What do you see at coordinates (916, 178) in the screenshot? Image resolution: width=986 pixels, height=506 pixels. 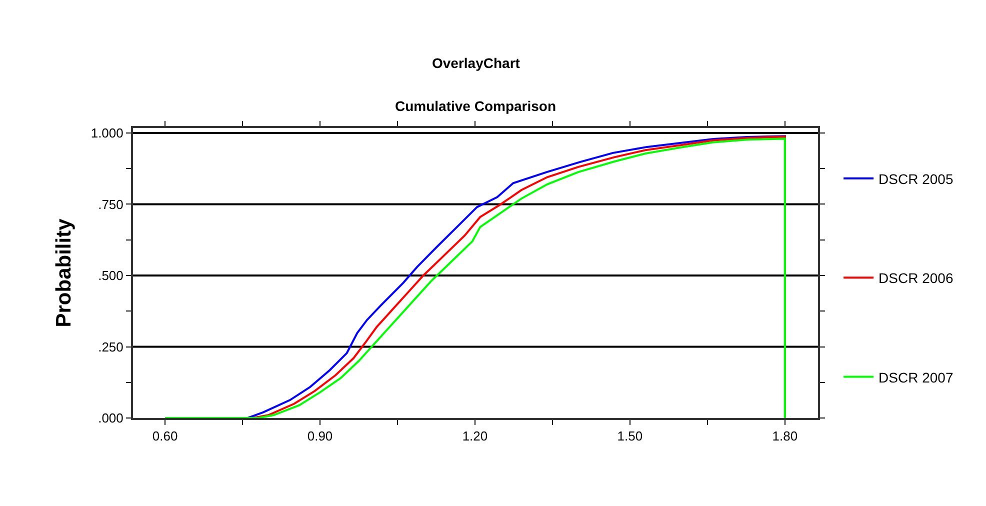 I see `legend-label: DSCR 2005` at bounding box center [916, 178].